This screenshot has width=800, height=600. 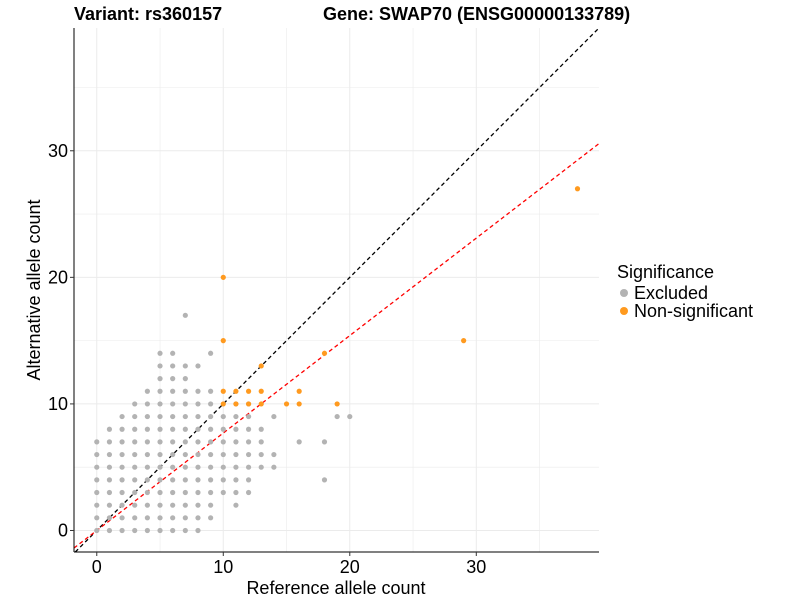 I want to click on legend: Significance Excluded Non-significant, so click(x=685, y=291).